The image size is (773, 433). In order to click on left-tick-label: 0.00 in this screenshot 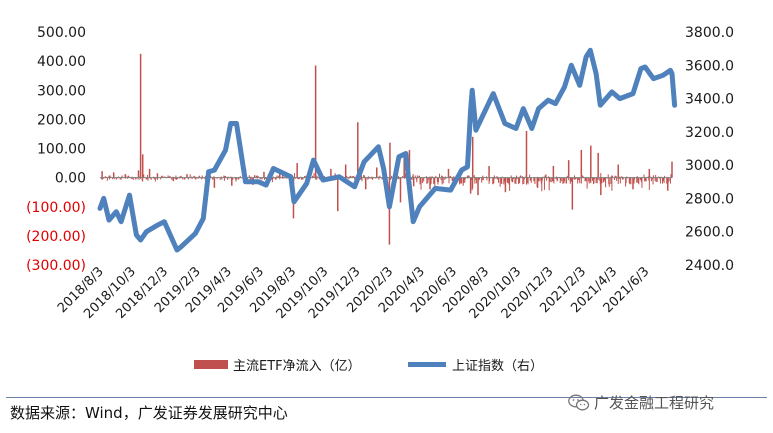, I will do `click(70, 179)`.